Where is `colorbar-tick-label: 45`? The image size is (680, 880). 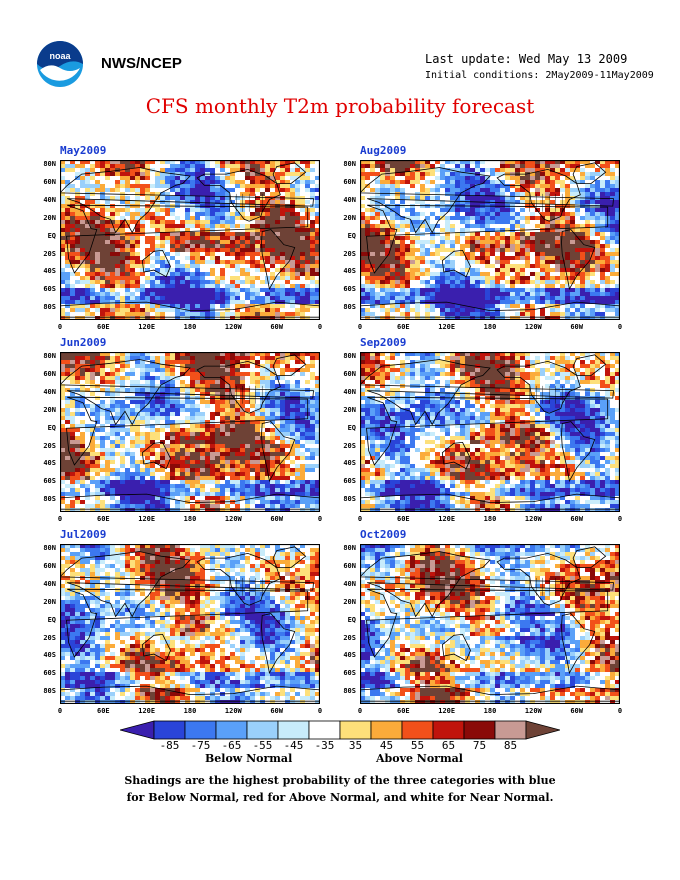 colorbar-tick-label: 45 is located at coordinates (386, 745).